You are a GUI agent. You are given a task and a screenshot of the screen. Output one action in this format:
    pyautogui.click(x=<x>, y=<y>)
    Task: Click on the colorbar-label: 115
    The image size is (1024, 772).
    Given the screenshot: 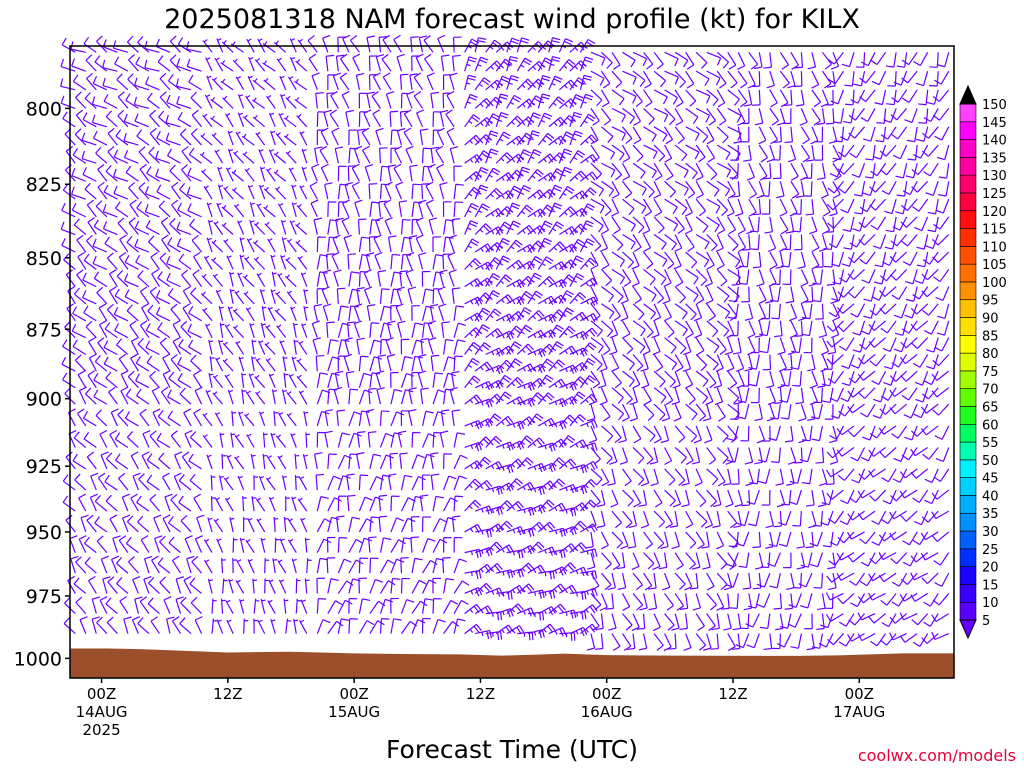 What is the action you would take?
    pyautogui.click(x=994, y=230)
    